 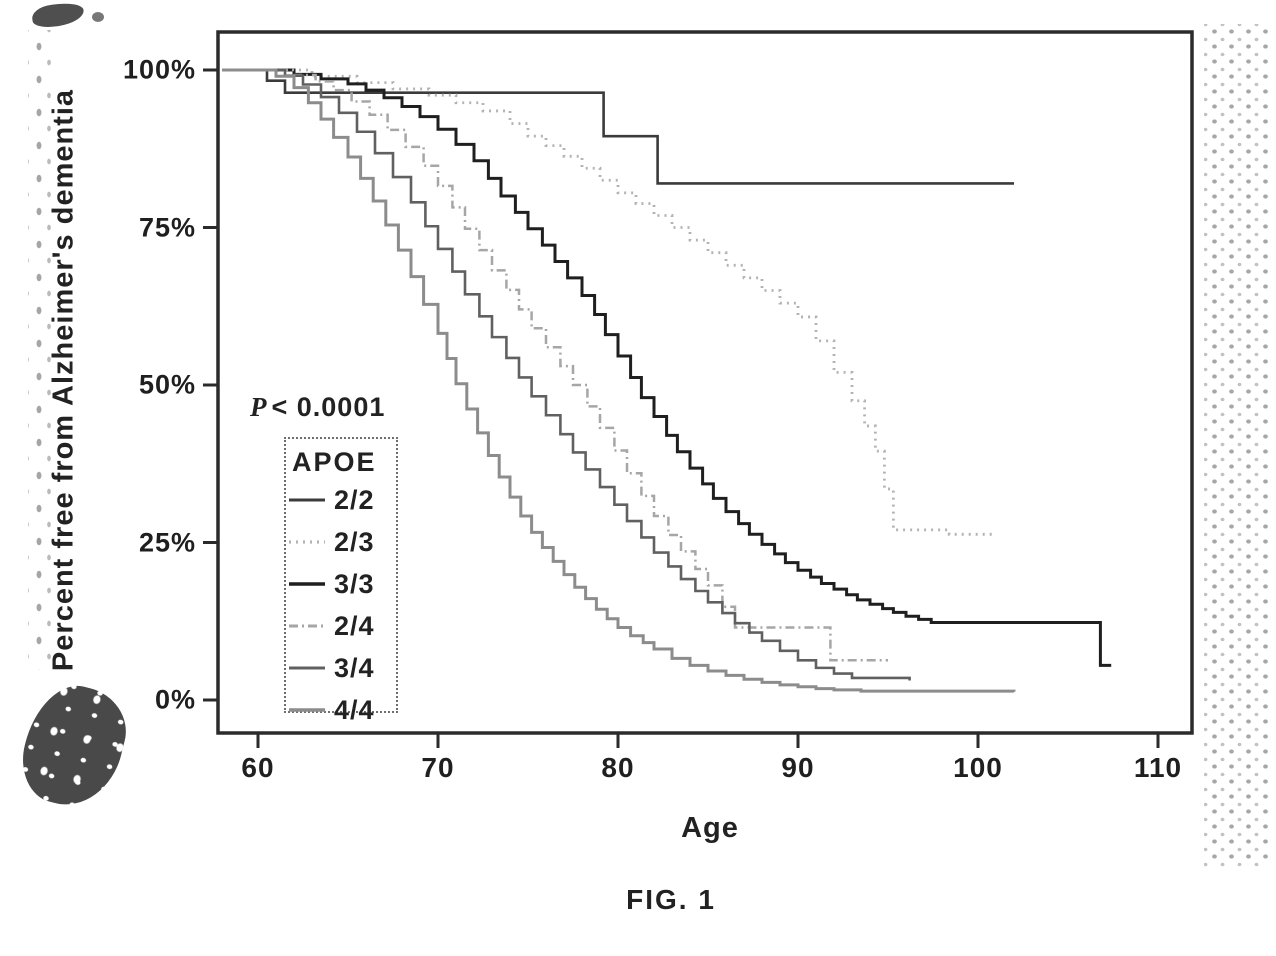 What do you see at coordinates (167, 384) in the screenshot?
I see `y-tick-label: 50%` at bounding box center [167, 384].